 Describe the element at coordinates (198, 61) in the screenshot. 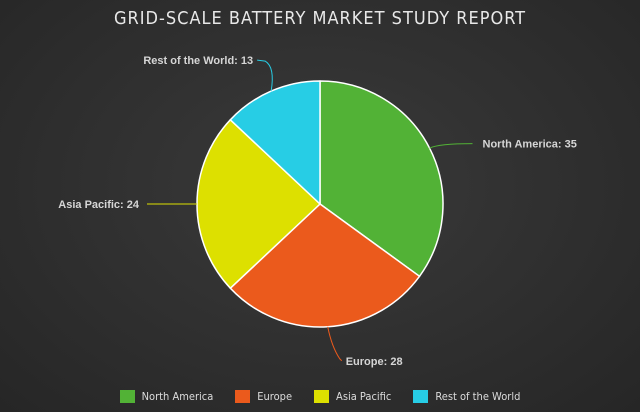

I see `slice-label-rest-of-world: Rest of the World: 13` at that location.